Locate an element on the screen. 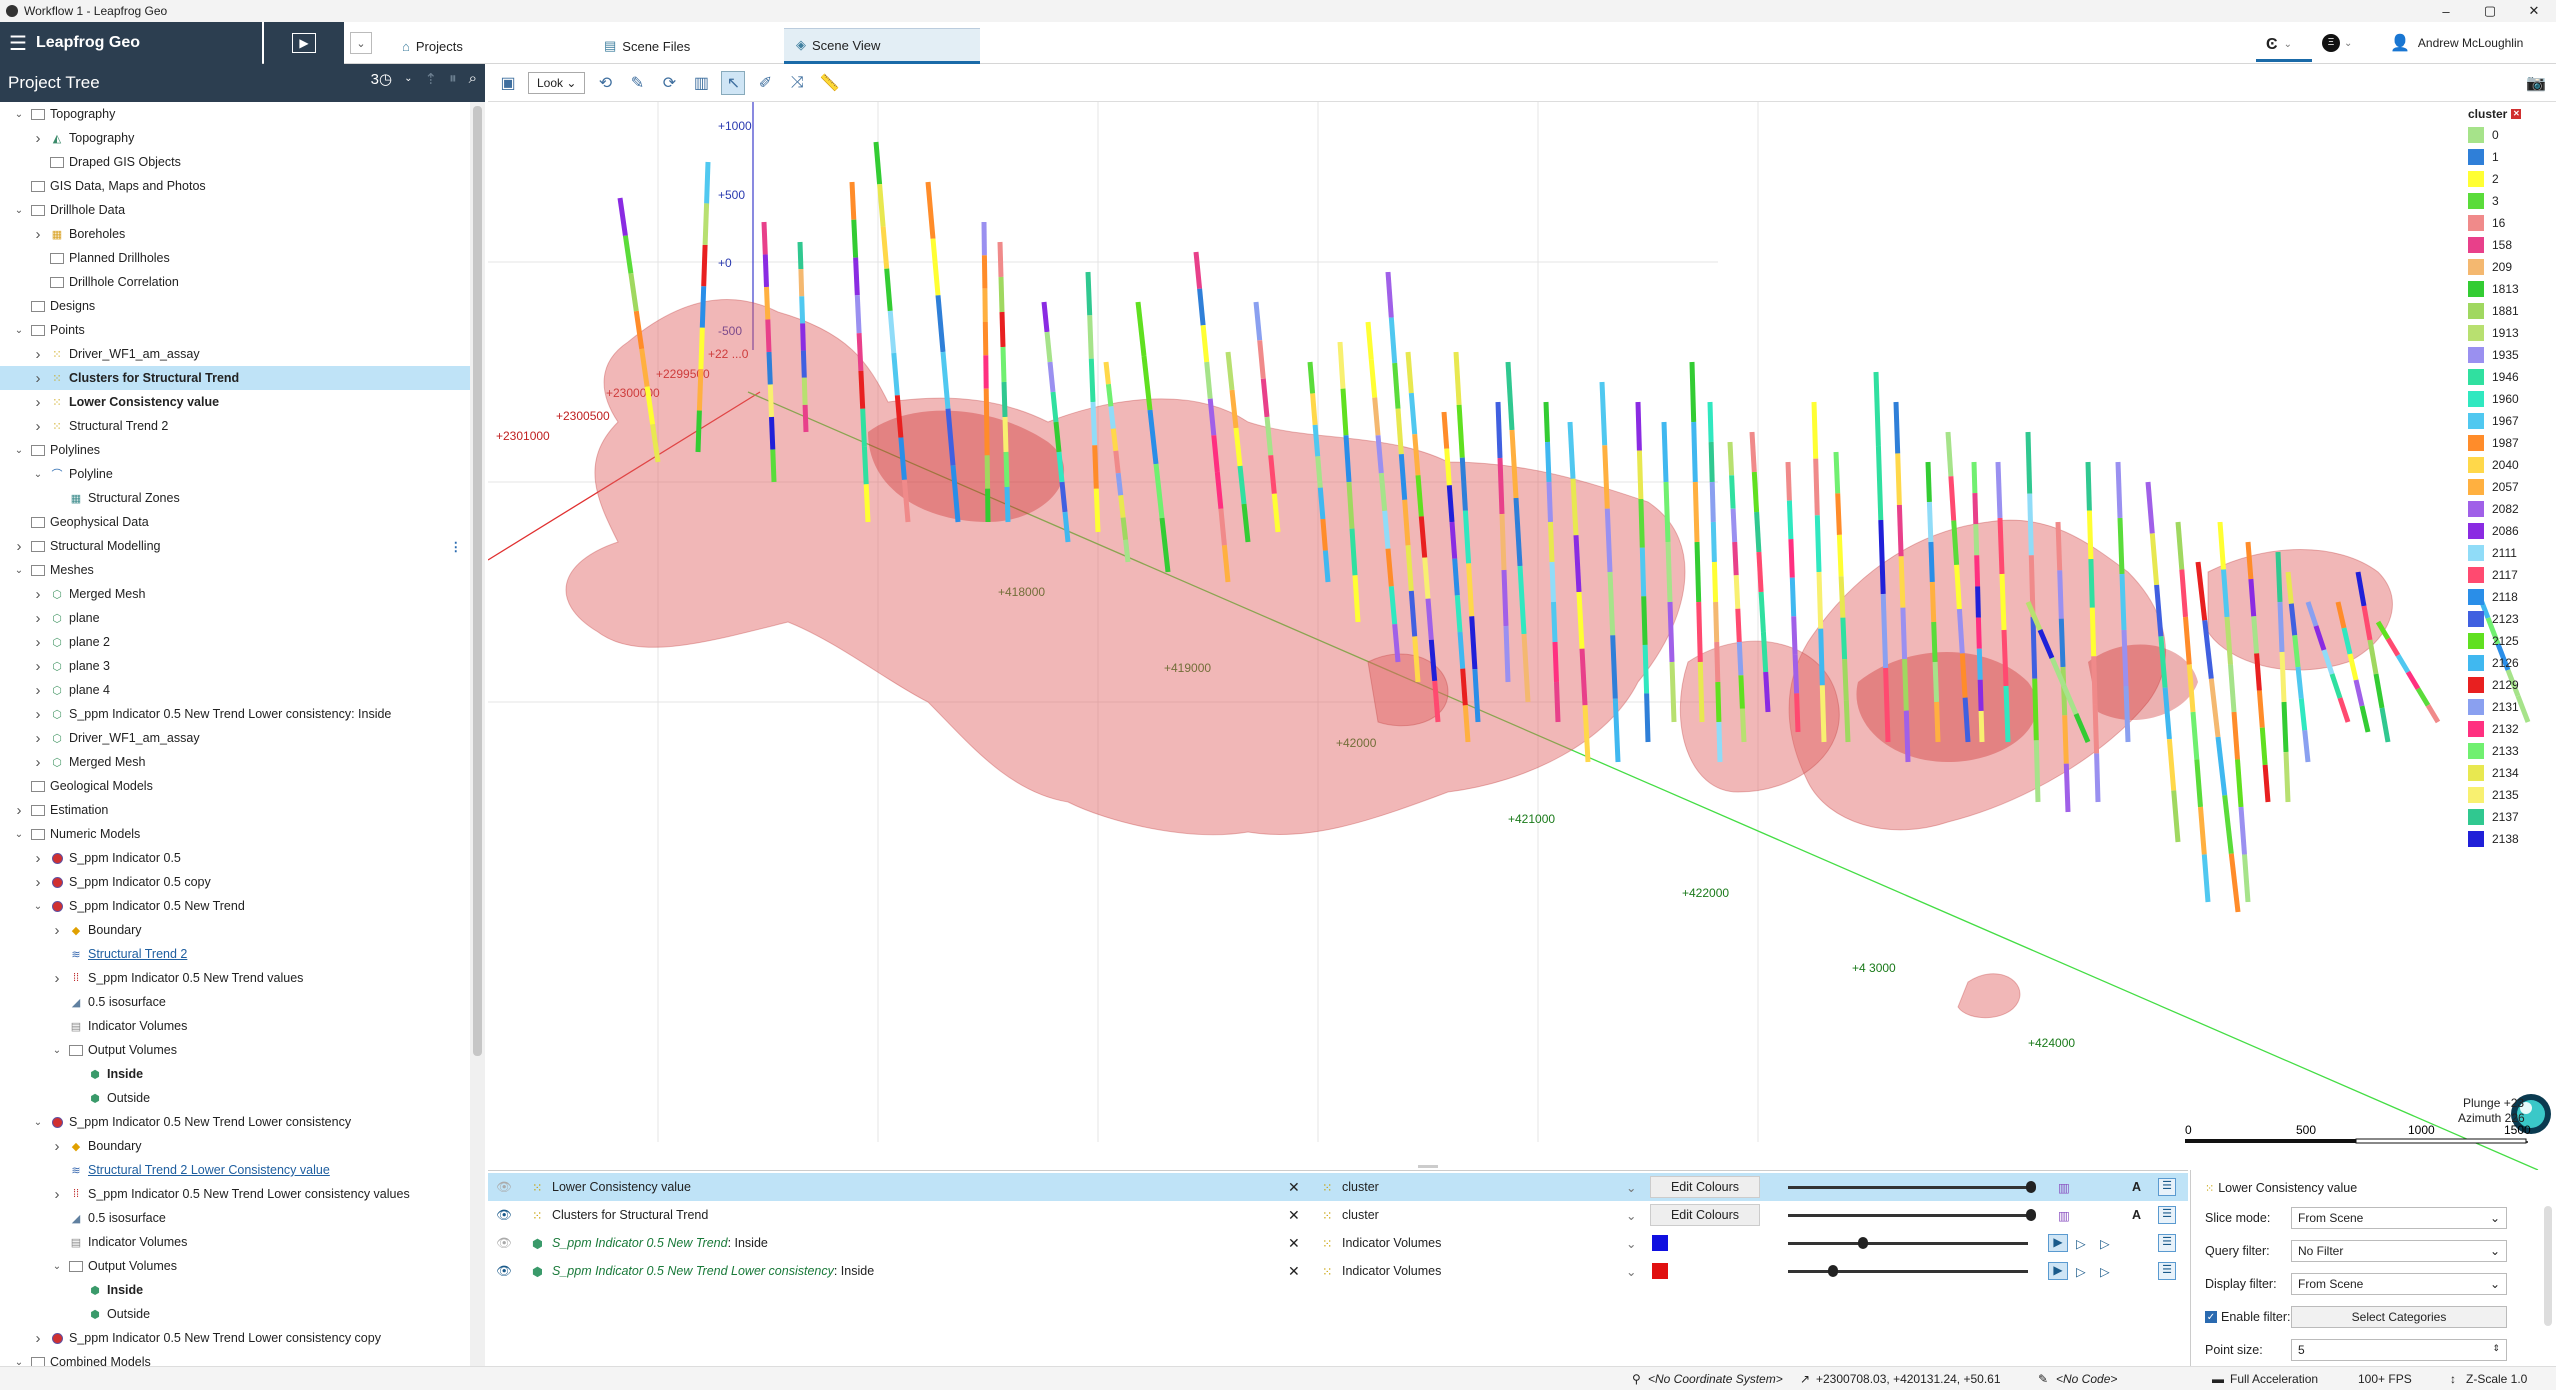  tree-item: › S_ppm Indicator 0.5 is located at coordinates (235, 858).